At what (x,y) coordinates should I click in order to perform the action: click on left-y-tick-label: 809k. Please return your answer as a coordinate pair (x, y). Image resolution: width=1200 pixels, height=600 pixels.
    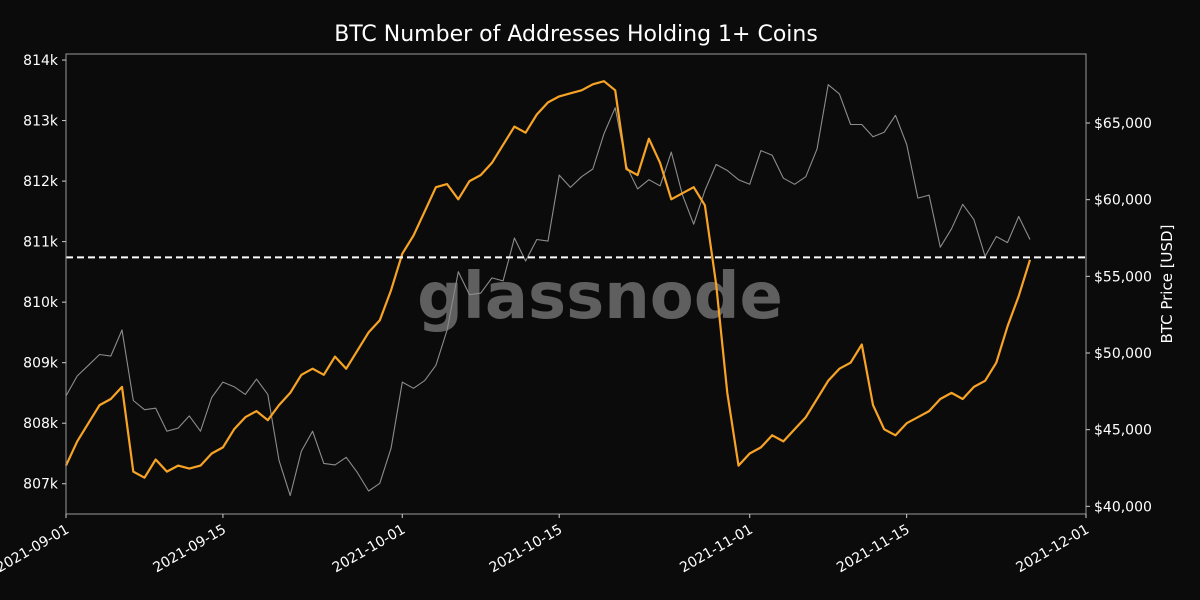
    Looking at the image, I should click on (41, 364).